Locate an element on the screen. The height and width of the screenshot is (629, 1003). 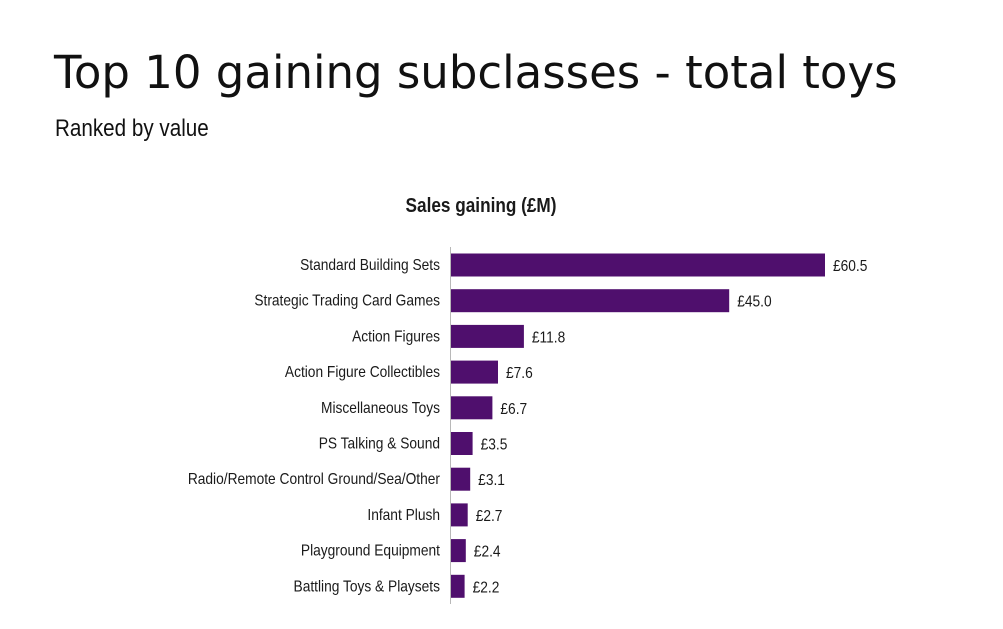
category-label: Radio/Remote Control Ground/Sea/Other is located at coordinates (314, 479).